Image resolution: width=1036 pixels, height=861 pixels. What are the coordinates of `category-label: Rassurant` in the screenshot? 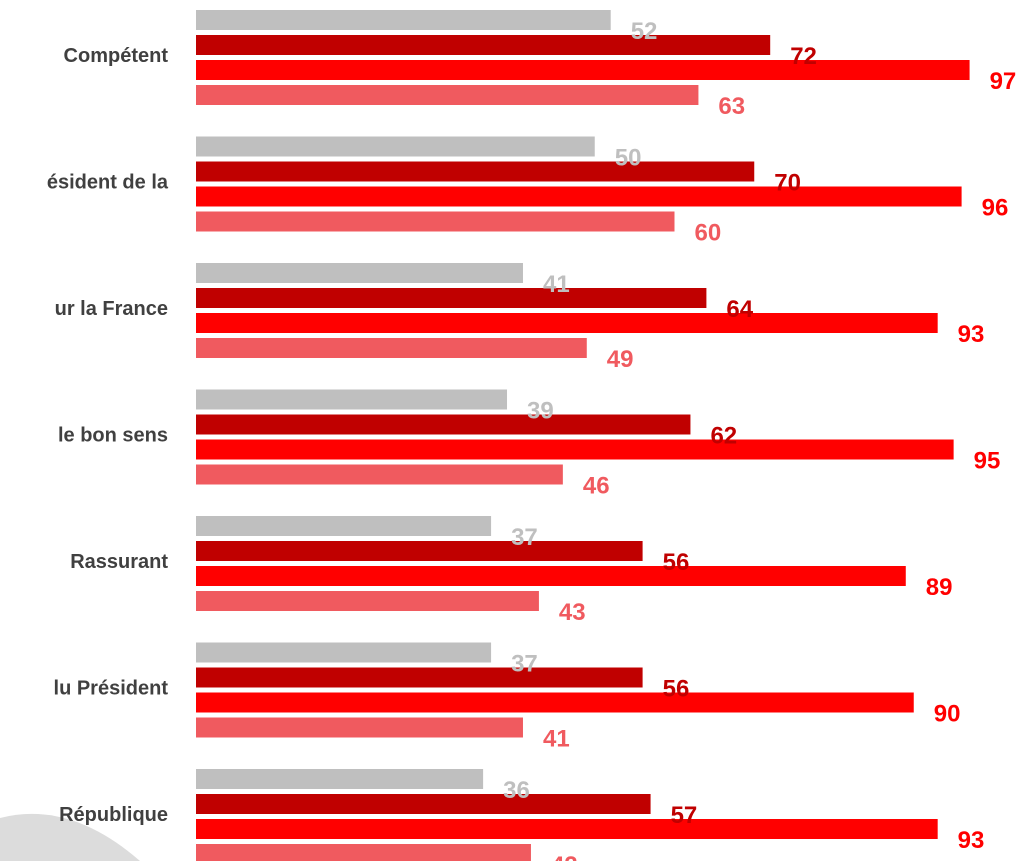 It's located at (119, 562).